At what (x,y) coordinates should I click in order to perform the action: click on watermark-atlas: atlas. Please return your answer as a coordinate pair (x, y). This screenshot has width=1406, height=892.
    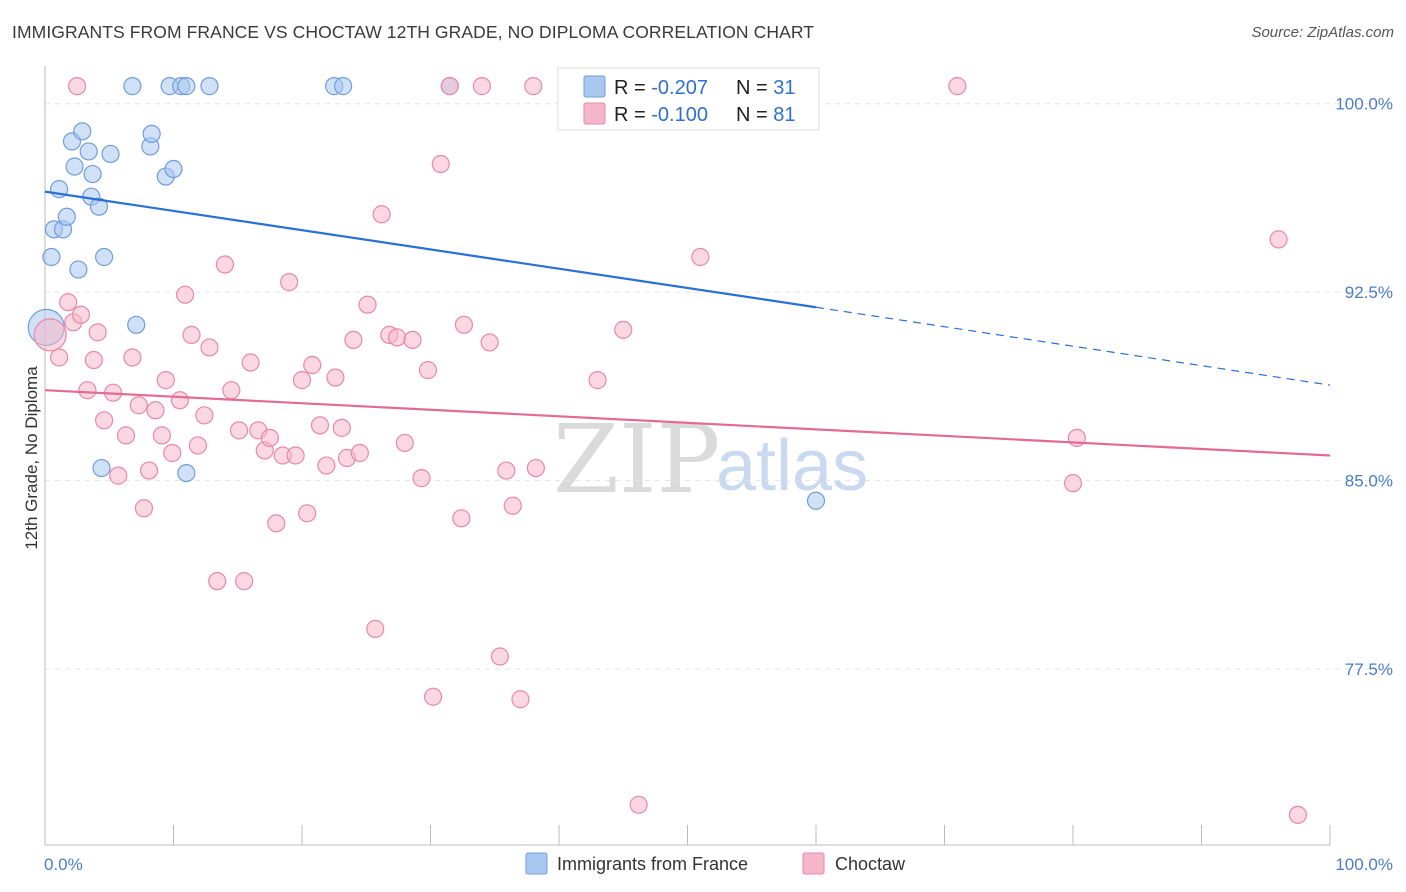
    Looking at the image, I should click on (792, 466).